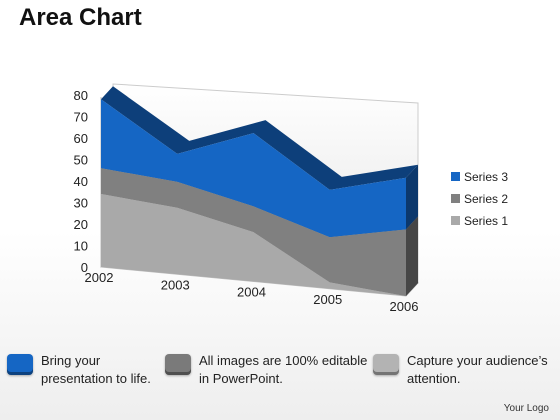 This screenshot has width=560, height=420. What do you see at coordinates (81, 181) in the screenshot?
I see `y-tick-label: 40` at bounding box center [81, 181].